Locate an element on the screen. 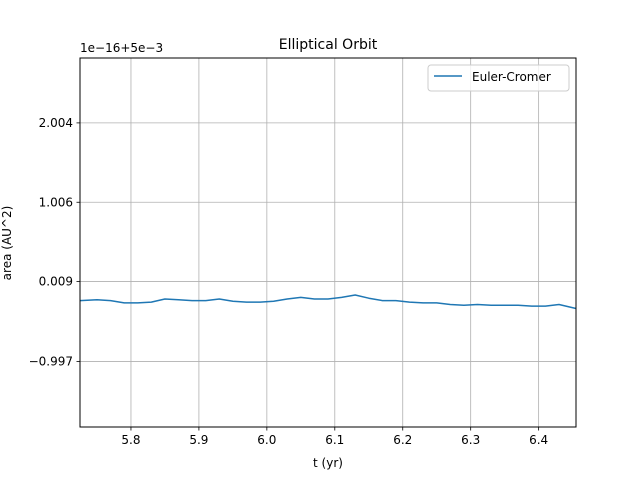  legend-label-euler-cromer: Euler-Cromer is located at coordinates (511, 77).